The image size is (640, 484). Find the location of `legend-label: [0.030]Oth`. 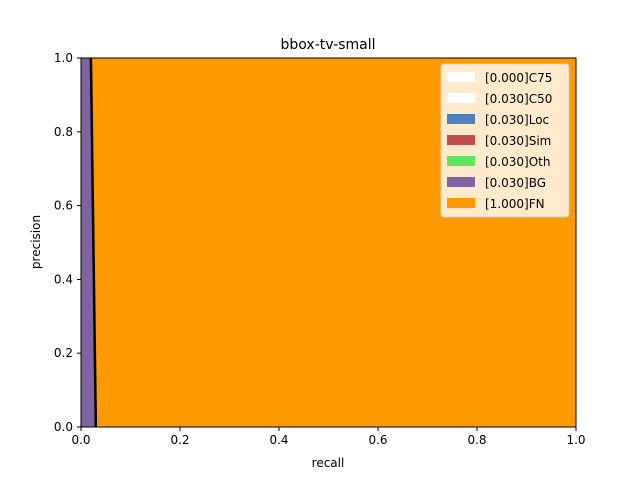

legend-label: [0.030]Oth is located at coordinates (517, 162).